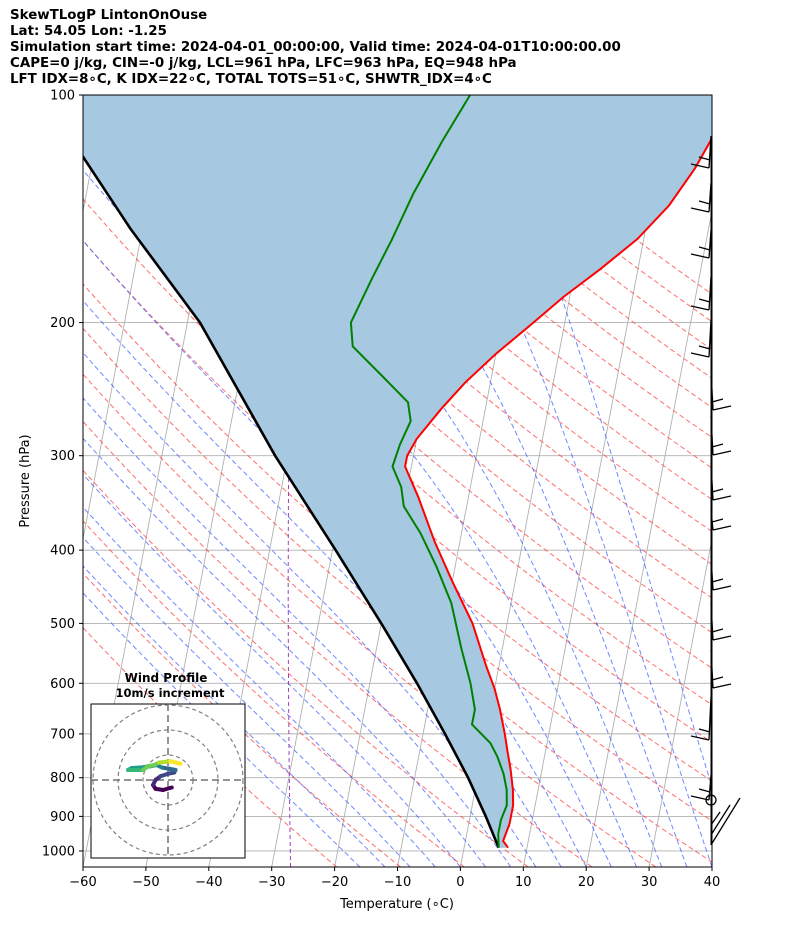  What do you see at coordinates (168, 781) in the screenshot?
I see `hodograph-content` at bounding box center [168, 781].